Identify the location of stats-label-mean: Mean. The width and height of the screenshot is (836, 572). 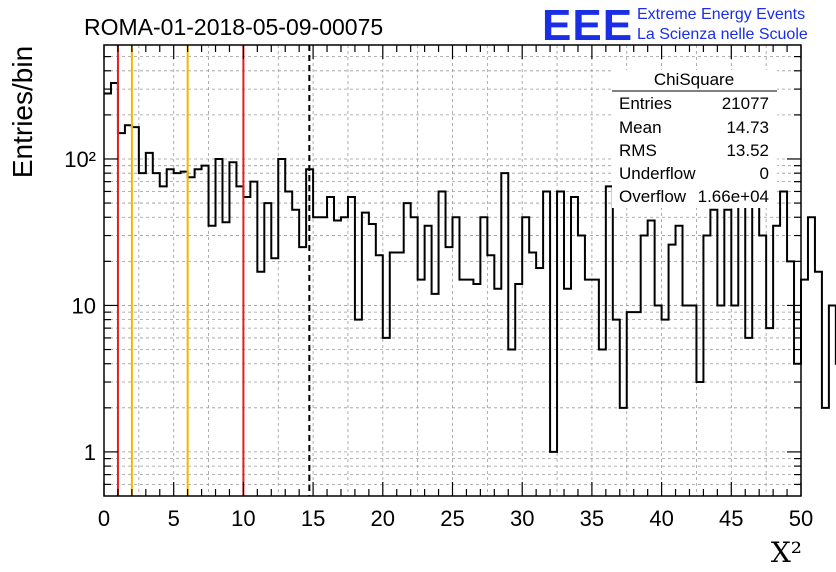
(640, 127).